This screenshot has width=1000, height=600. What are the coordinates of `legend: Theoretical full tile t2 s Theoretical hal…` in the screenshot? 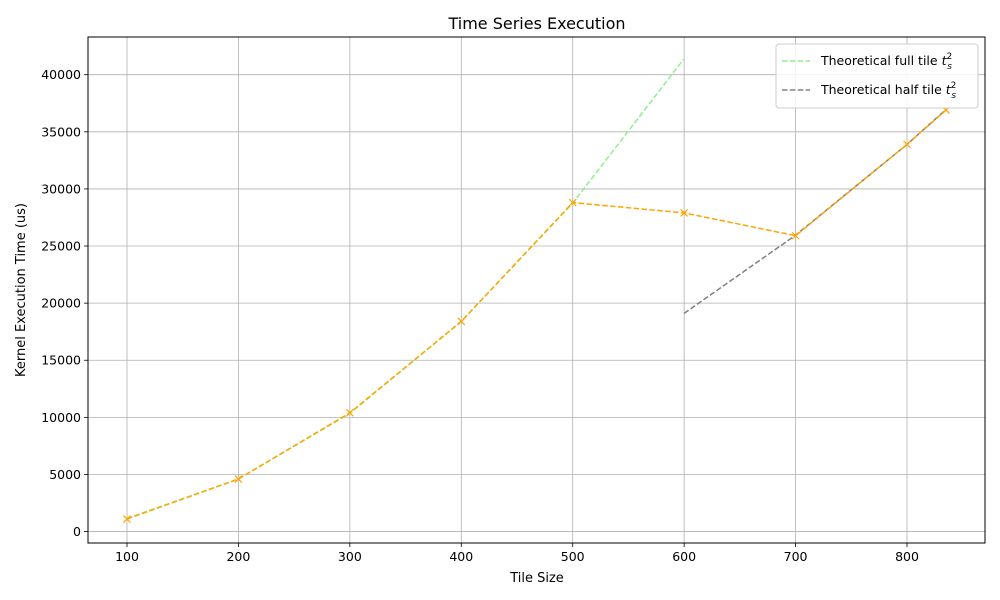 It's located at (877, 76).